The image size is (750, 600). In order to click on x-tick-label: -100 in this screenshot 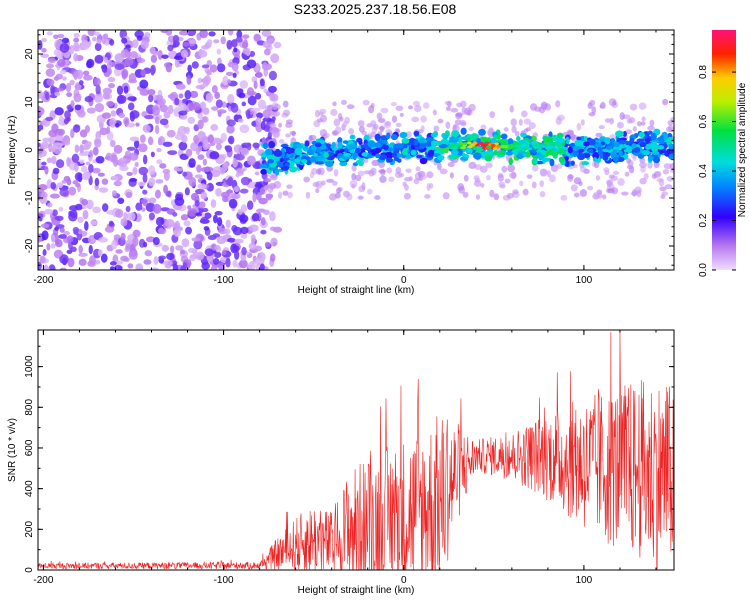, I will do `click(224, 580)`.